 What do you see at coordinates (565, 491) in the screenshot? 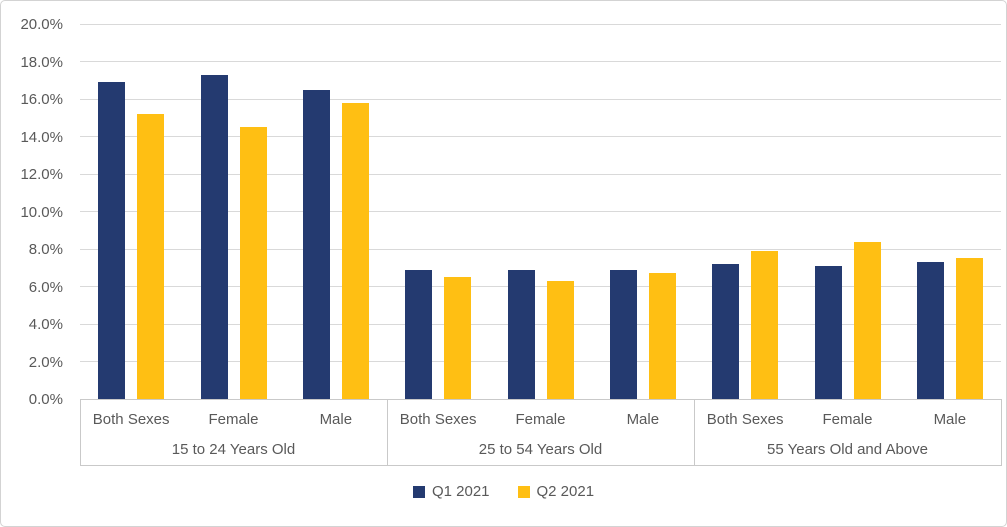
I see `legend-label-q2: Q2 2021` at bounding box center [565, 491].